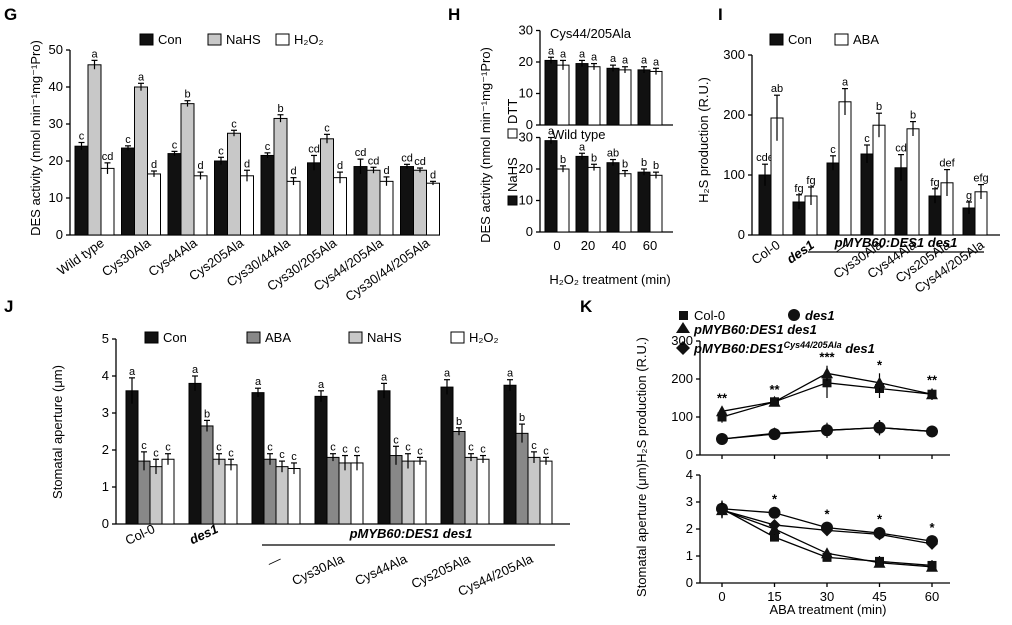 This screenshot has height=625, width=1012. Describe the element at coordinates (526, 30) in the screenshot. I see `h-y-tick-label: 30` at that location.